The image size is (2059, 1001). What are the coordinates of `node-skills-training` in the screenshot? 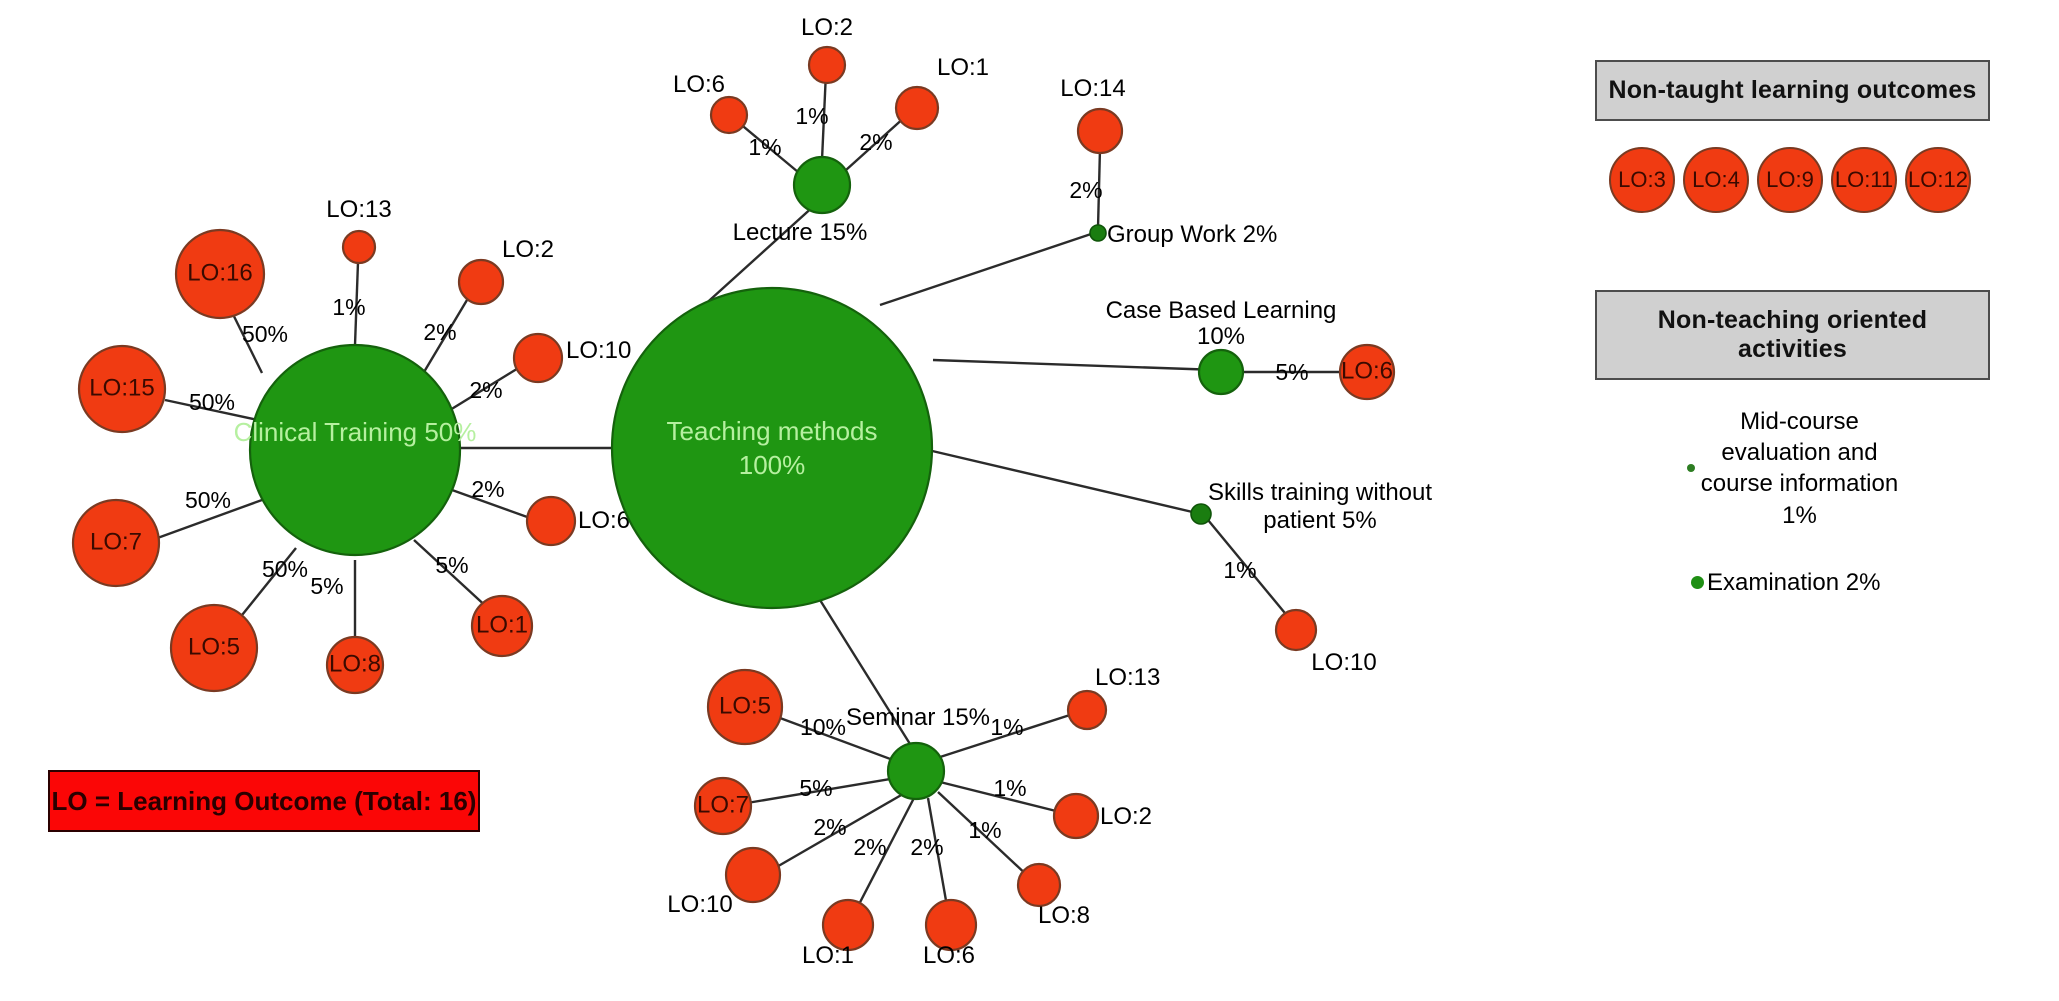 It's located at (1201, 514).